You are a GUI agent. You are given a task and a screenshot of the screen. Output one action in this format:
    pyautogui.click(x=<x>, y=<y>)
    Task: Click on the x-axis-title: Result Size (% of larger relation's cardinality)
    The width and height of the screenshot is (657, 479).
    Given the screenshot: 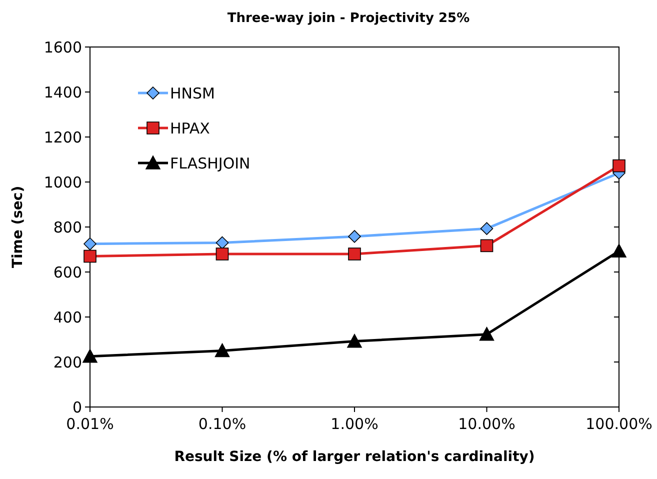 What is the action you would take?
    pyautogui.click(x=354, y=457)
    